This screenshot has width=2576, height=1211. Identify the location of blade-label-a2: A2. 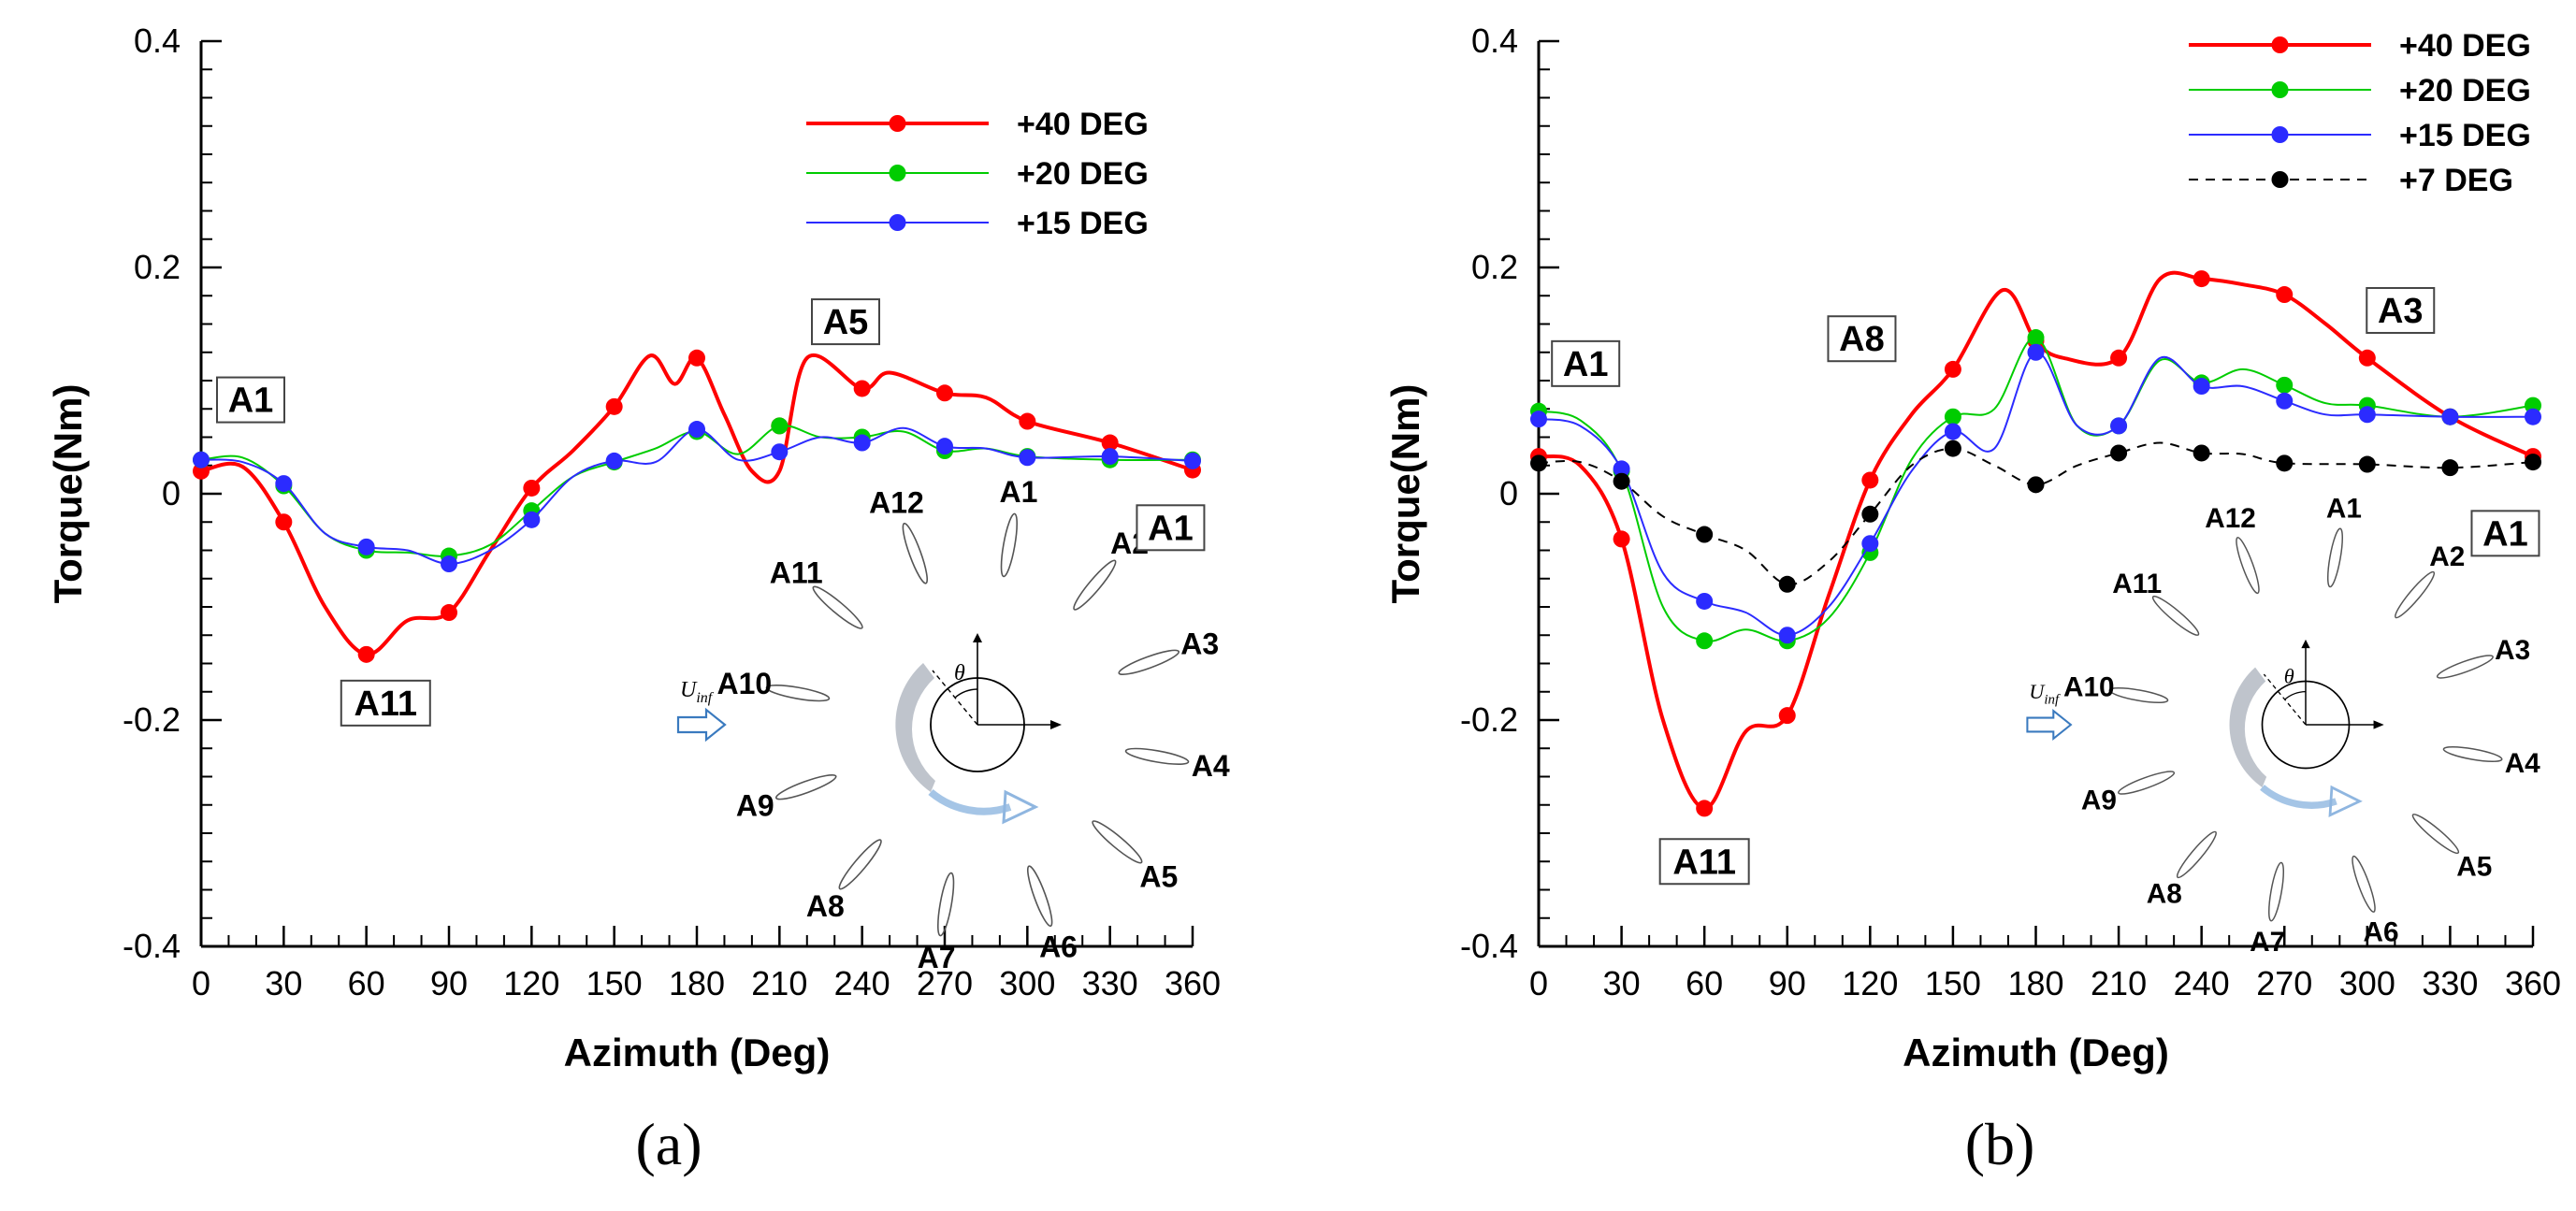
(2447, 556).